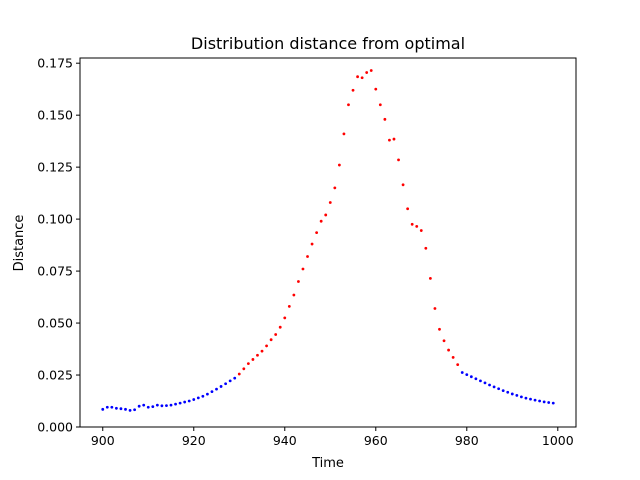 Image resolution: width=640 pixels, height=480 pixels. What do you see at coordinates (55, 375) in the screenshot?
I see `y-tick-label: 0.025` at bounding box center [55, 375].